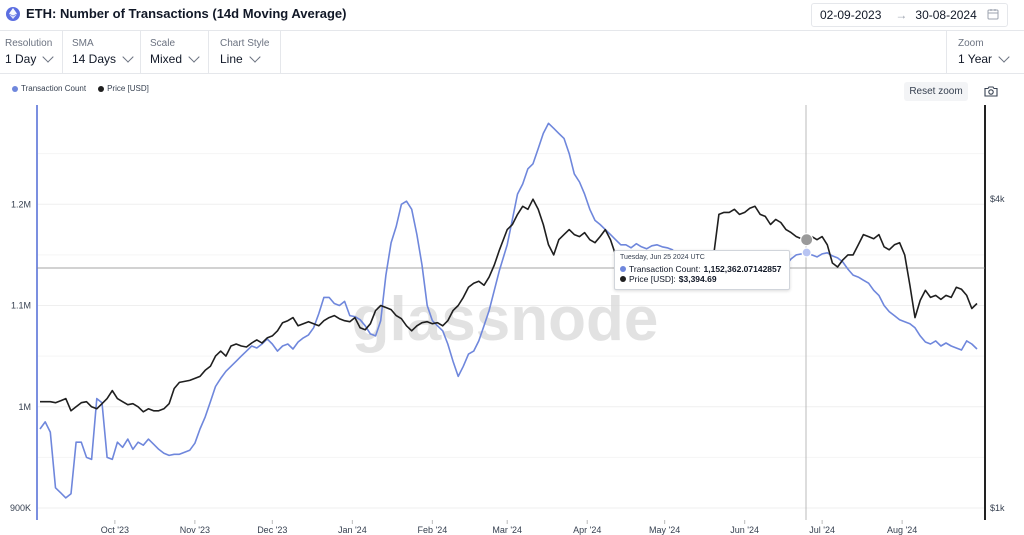  Describe the element at coordinates (587, 530) in the screenshot. I see `x-tick-label: Apr '24` at that location.